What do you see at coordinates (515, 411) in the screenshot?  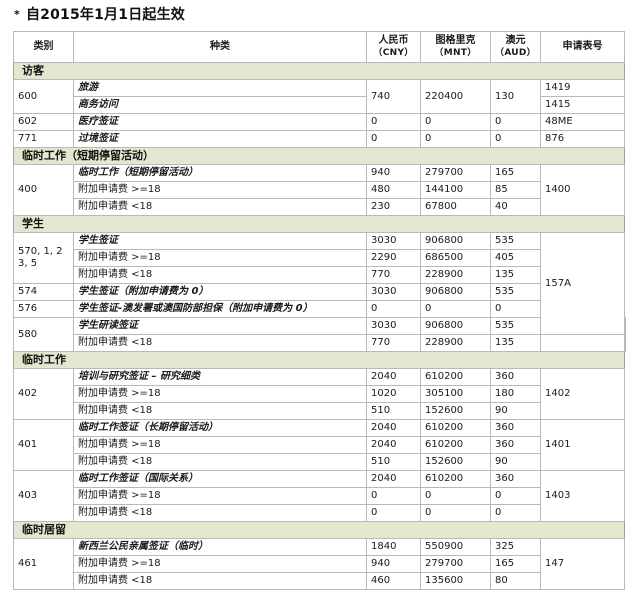 I see `cell-aud: 90` at bounding box center [515, 411].